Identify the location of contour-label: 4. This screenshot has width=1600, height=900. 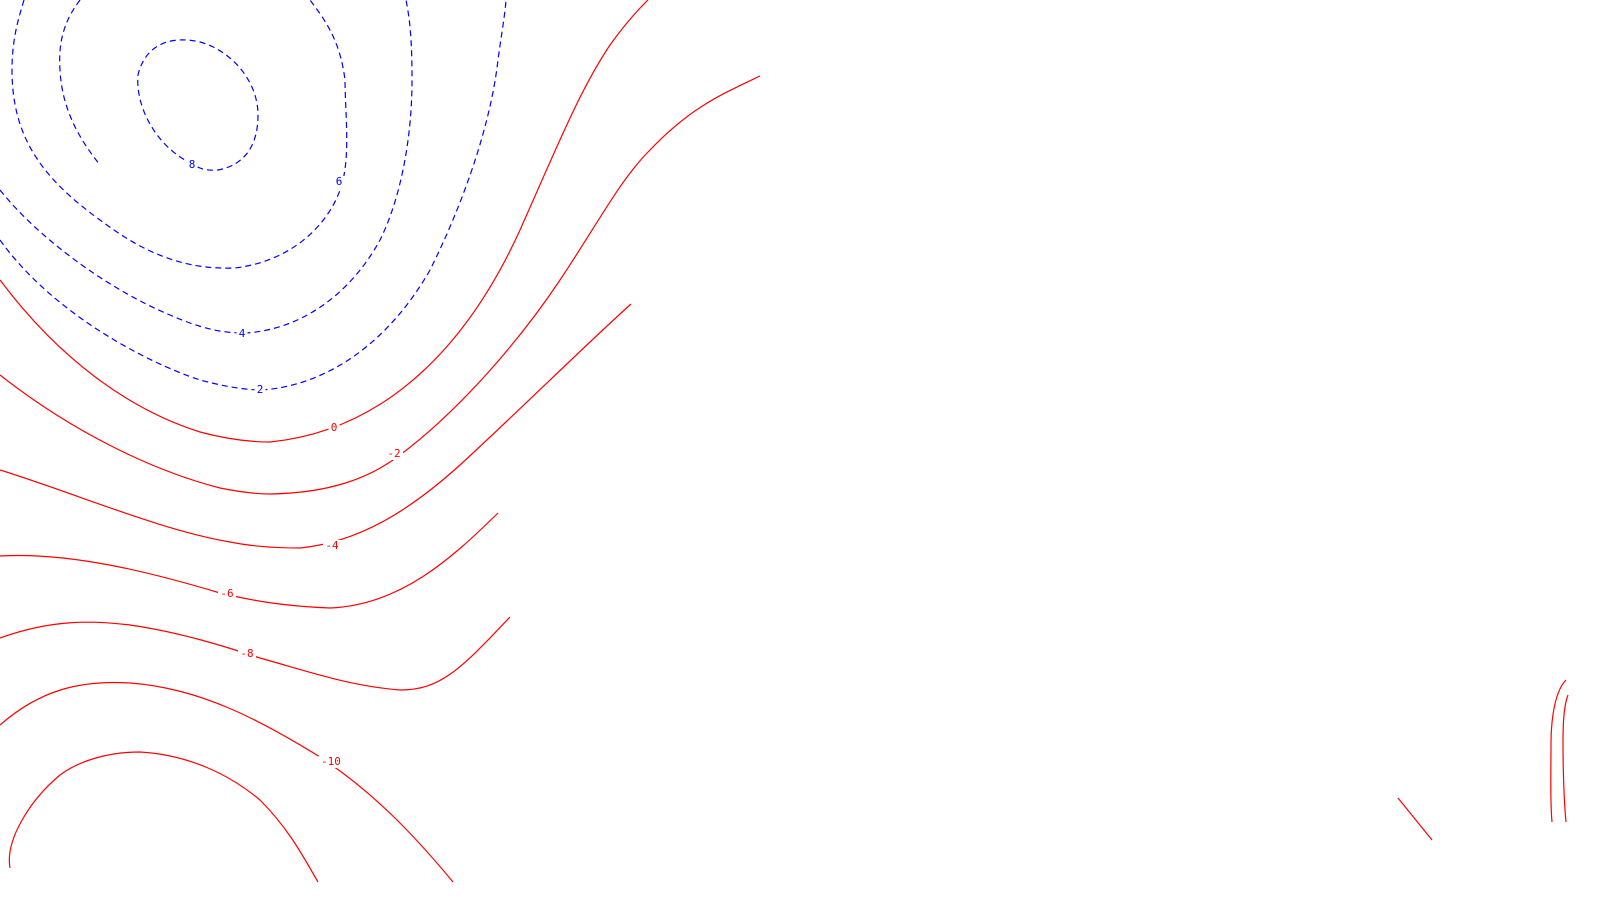
(242, 333).